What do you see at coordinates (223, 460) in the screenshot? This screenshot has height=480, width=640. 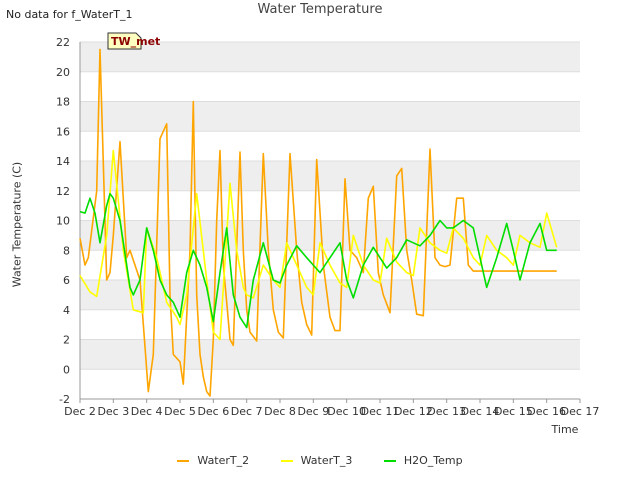 I see `legend-label: WaterT_2` at bounding box center [223, 460].